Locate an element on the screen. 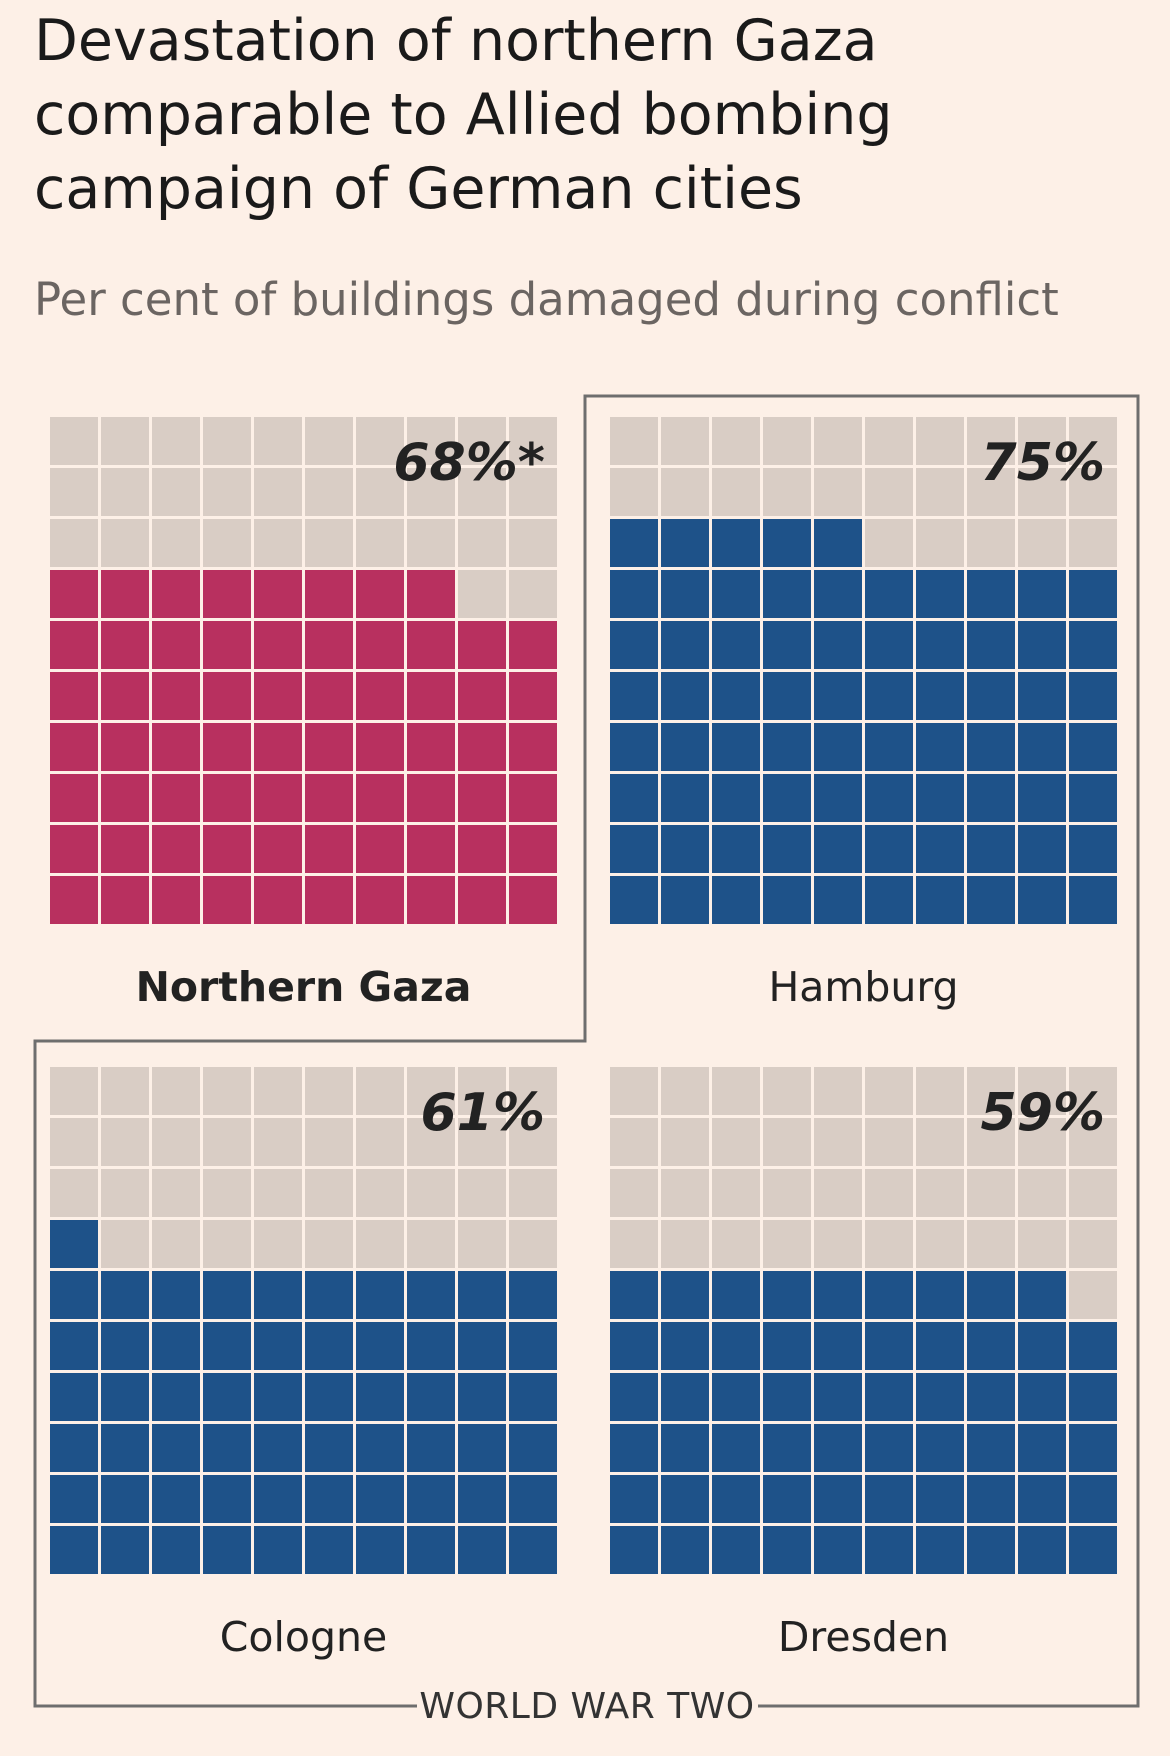 This screenshot has height=1756, width=1170. panel-label-dresden: Dresden is located at coordinates (863, 1637).